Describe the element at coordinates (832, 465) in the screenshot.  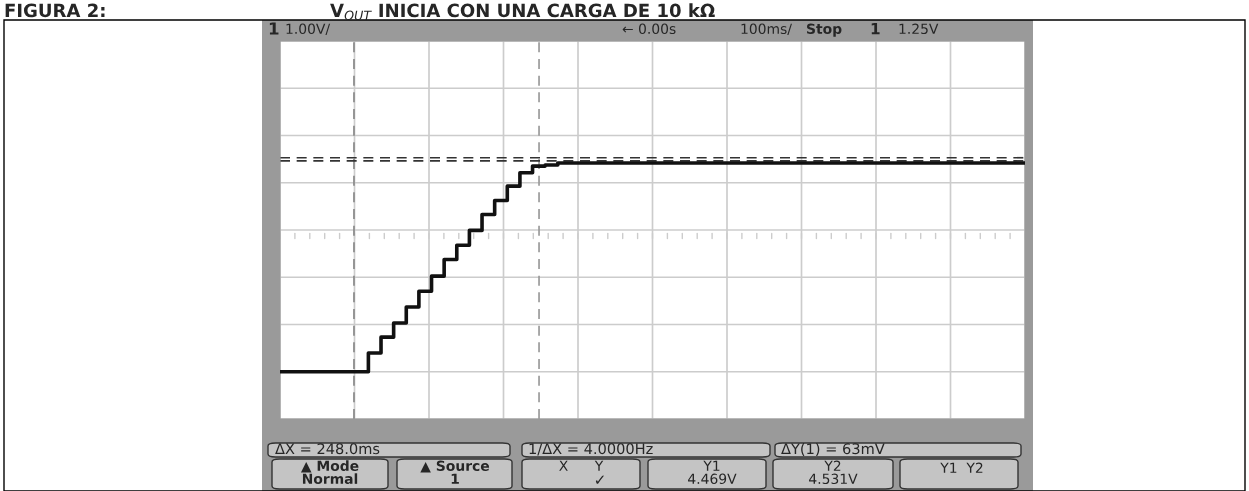
I see `text: Y2` at that location.